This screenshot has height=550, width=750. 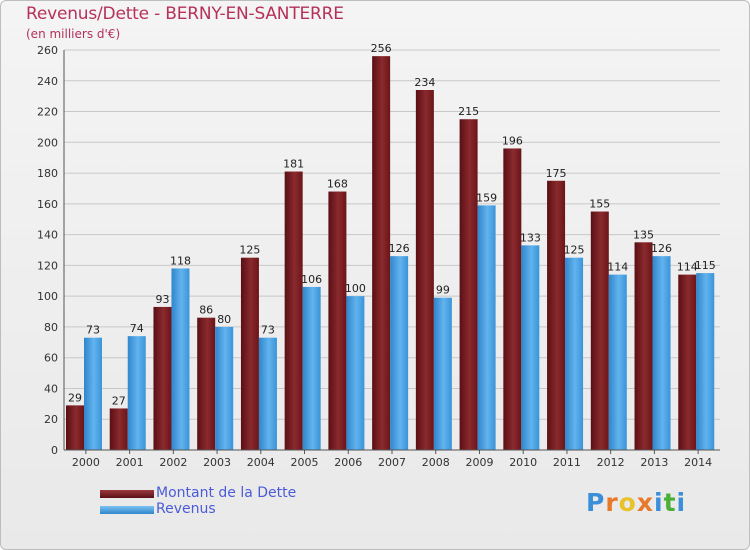 What do you see at coordinates (47, 50) in the screenshot?
I see `y-tick-label: 260` at bounding box center [47, 50].